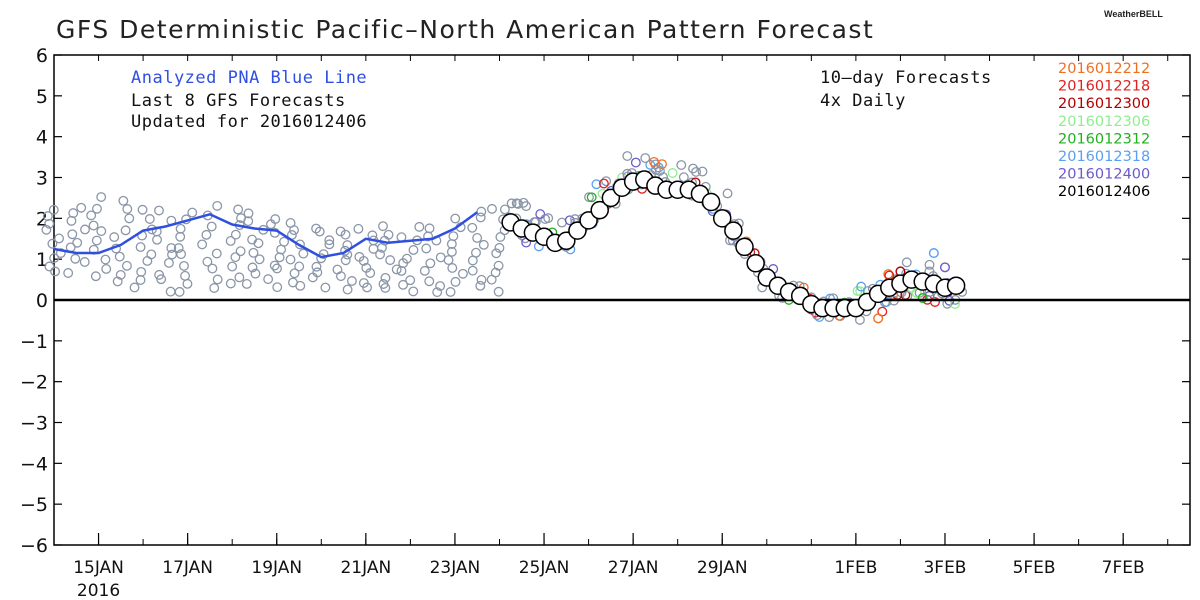 The image size is (1200, 600). What do you see at coordinates (722, 568) in the screenshot?
I see `x-tick-label: 29JAN` at bounding box center [722, 568].